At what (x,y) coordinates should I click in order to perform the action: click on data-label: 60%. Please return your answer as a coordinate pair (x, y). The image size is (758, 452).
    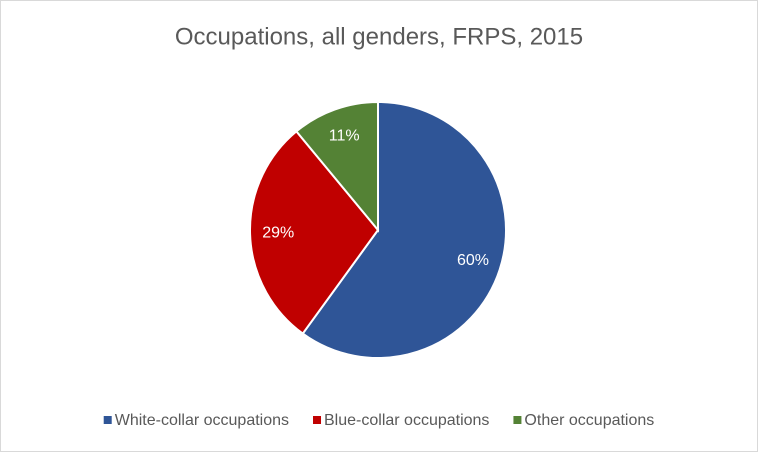
    Looking at the image, I should click on (473, 260).